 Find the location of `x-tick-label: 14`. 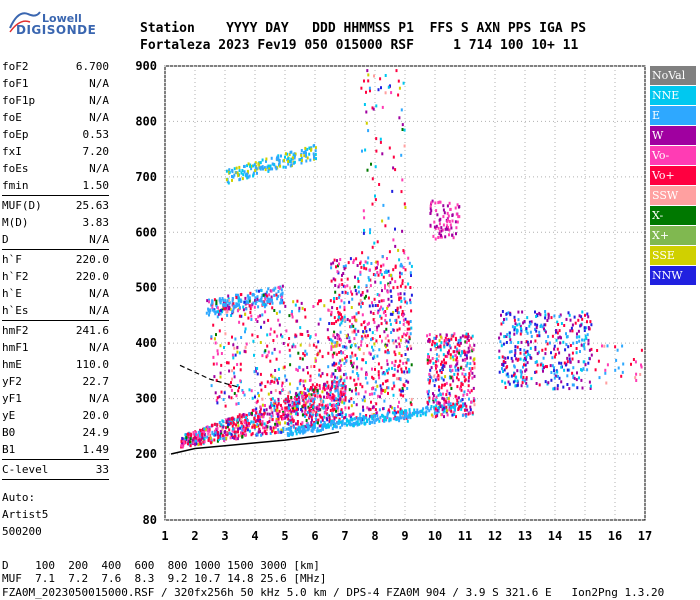

x-tick-label: 14 is located at coordinates (555, 536).